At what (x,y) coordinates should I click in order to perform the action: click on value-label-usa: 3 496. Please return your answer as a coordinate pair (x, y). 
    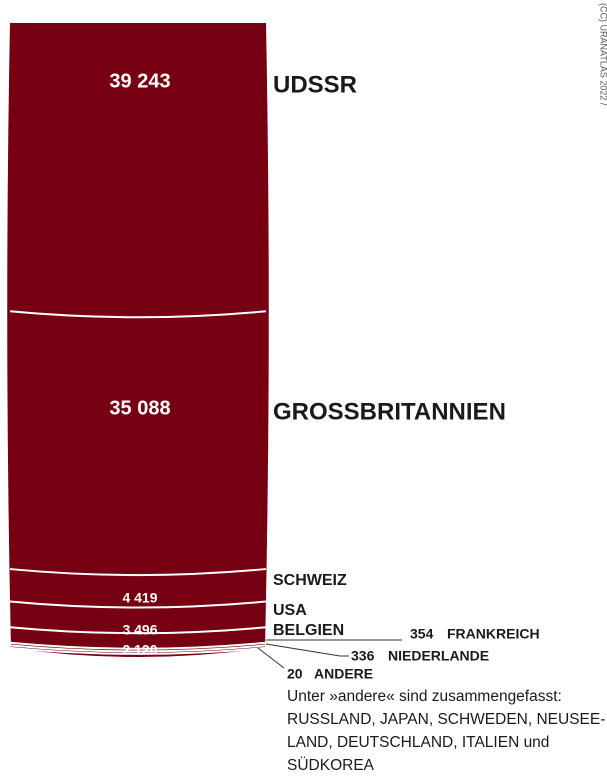
    Looking at the image, I should click on (139, 630).